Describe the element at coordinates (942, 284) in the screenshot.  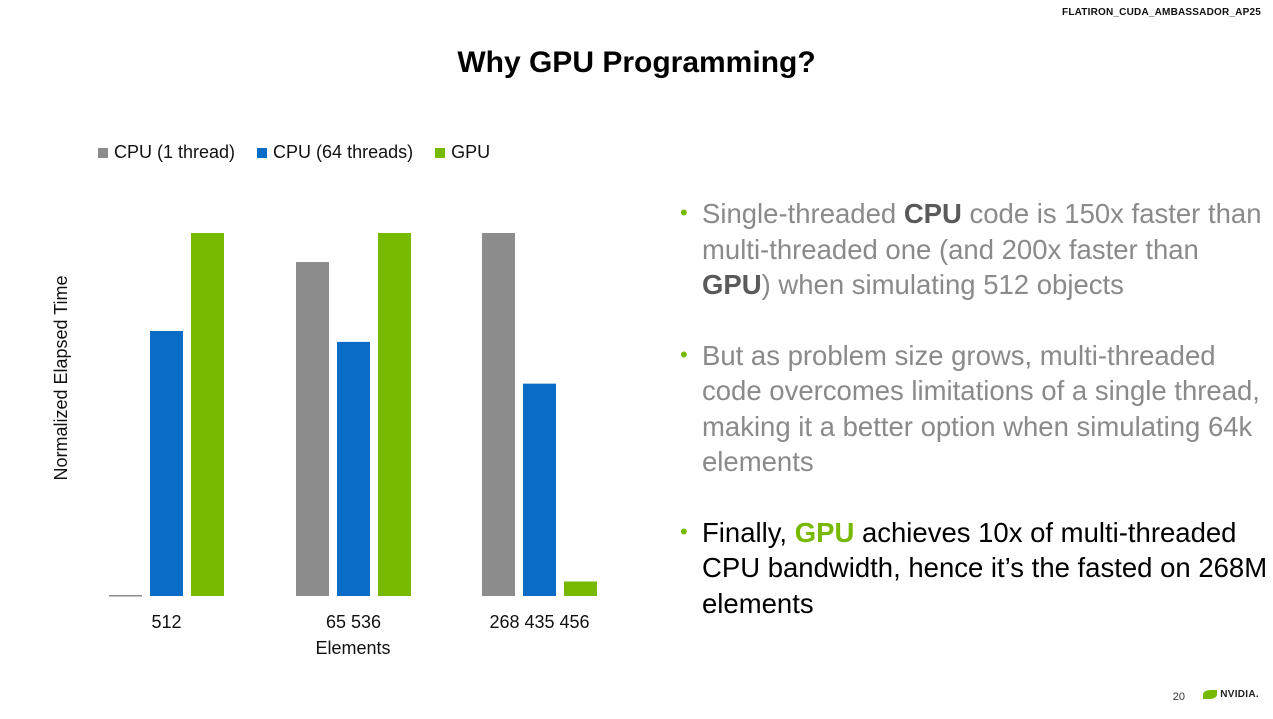
I see `bullet-1-part-5: ) when simulating 512 objects` at that location.